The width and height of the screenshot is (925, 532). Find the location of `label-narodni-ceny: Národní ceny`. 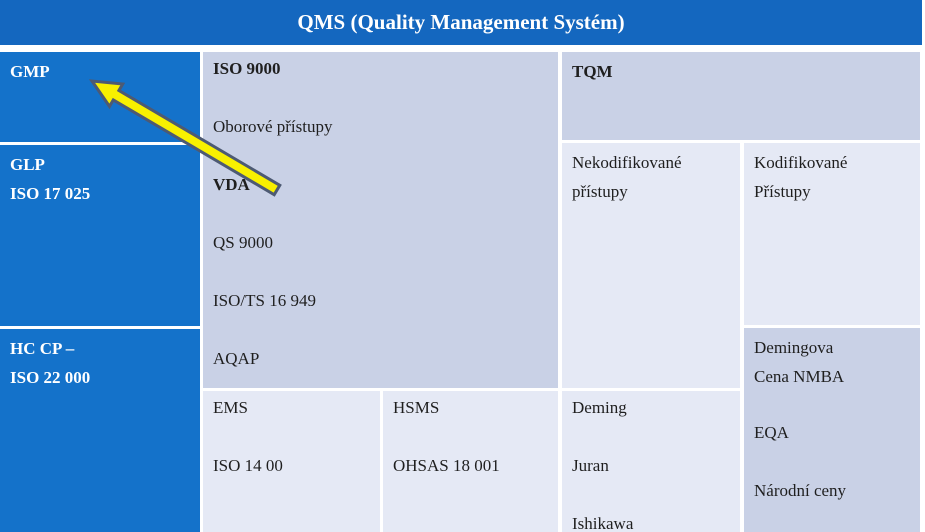

label-narodni-ceny: Národní ceny is located at coordinates (800, 490).